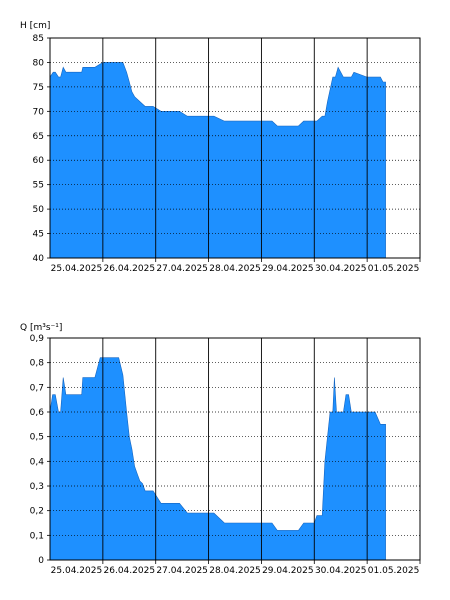 Image resolution: width=450 pixels, height=600 pixels. Describe the element at coordinates (38, 39) in the screenshot. I see `y-tick-label: 85` at that location.